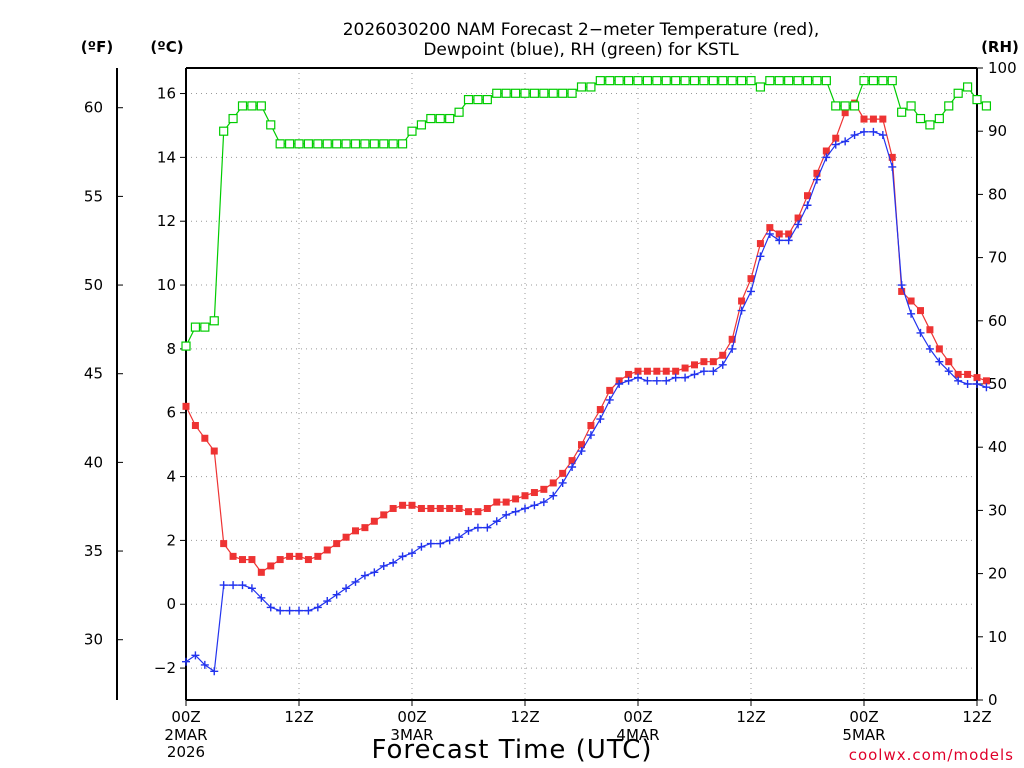 The image size is (1024, 768). What do you see at coordinates (1000, 47) in the screenshot?
I see `rh-unit-label: (RH)` at bounding box center [1000, 47].